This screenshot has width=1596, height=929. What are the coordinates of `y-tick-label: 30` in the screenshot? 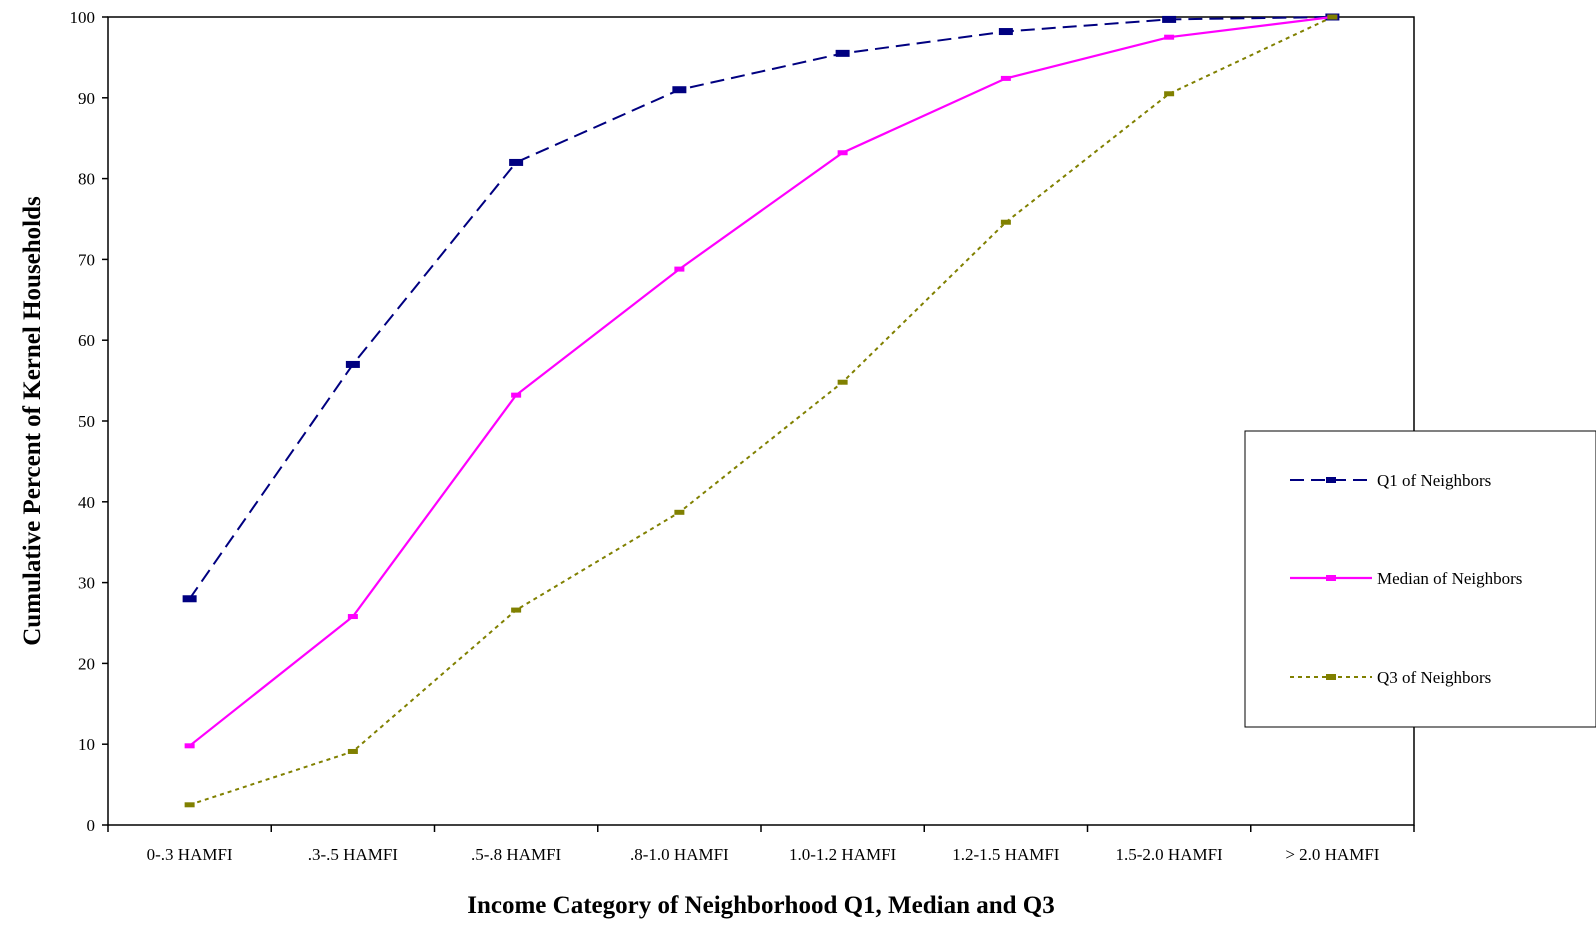 It's located at (86, 583).